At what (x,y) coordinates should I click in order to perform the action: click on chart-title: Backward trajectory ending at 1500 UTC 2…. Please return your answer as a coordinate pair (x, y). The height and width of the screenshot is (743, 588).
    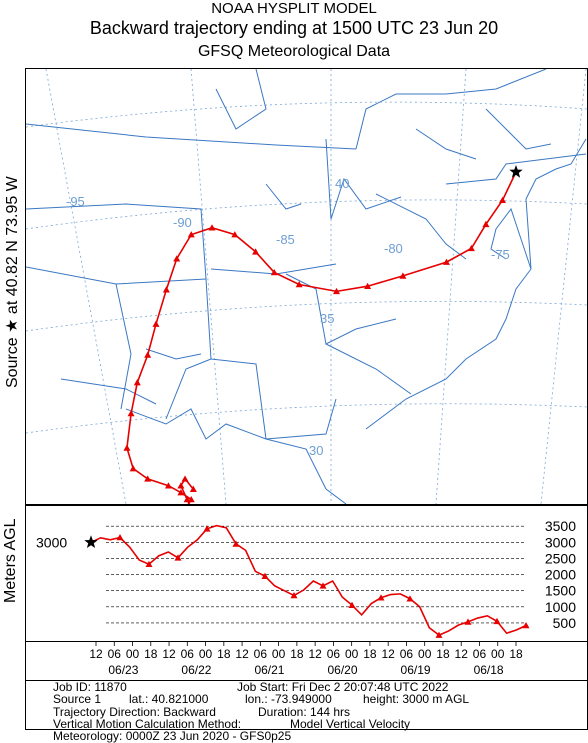
    Looking at the image, I should click on (294, 28).